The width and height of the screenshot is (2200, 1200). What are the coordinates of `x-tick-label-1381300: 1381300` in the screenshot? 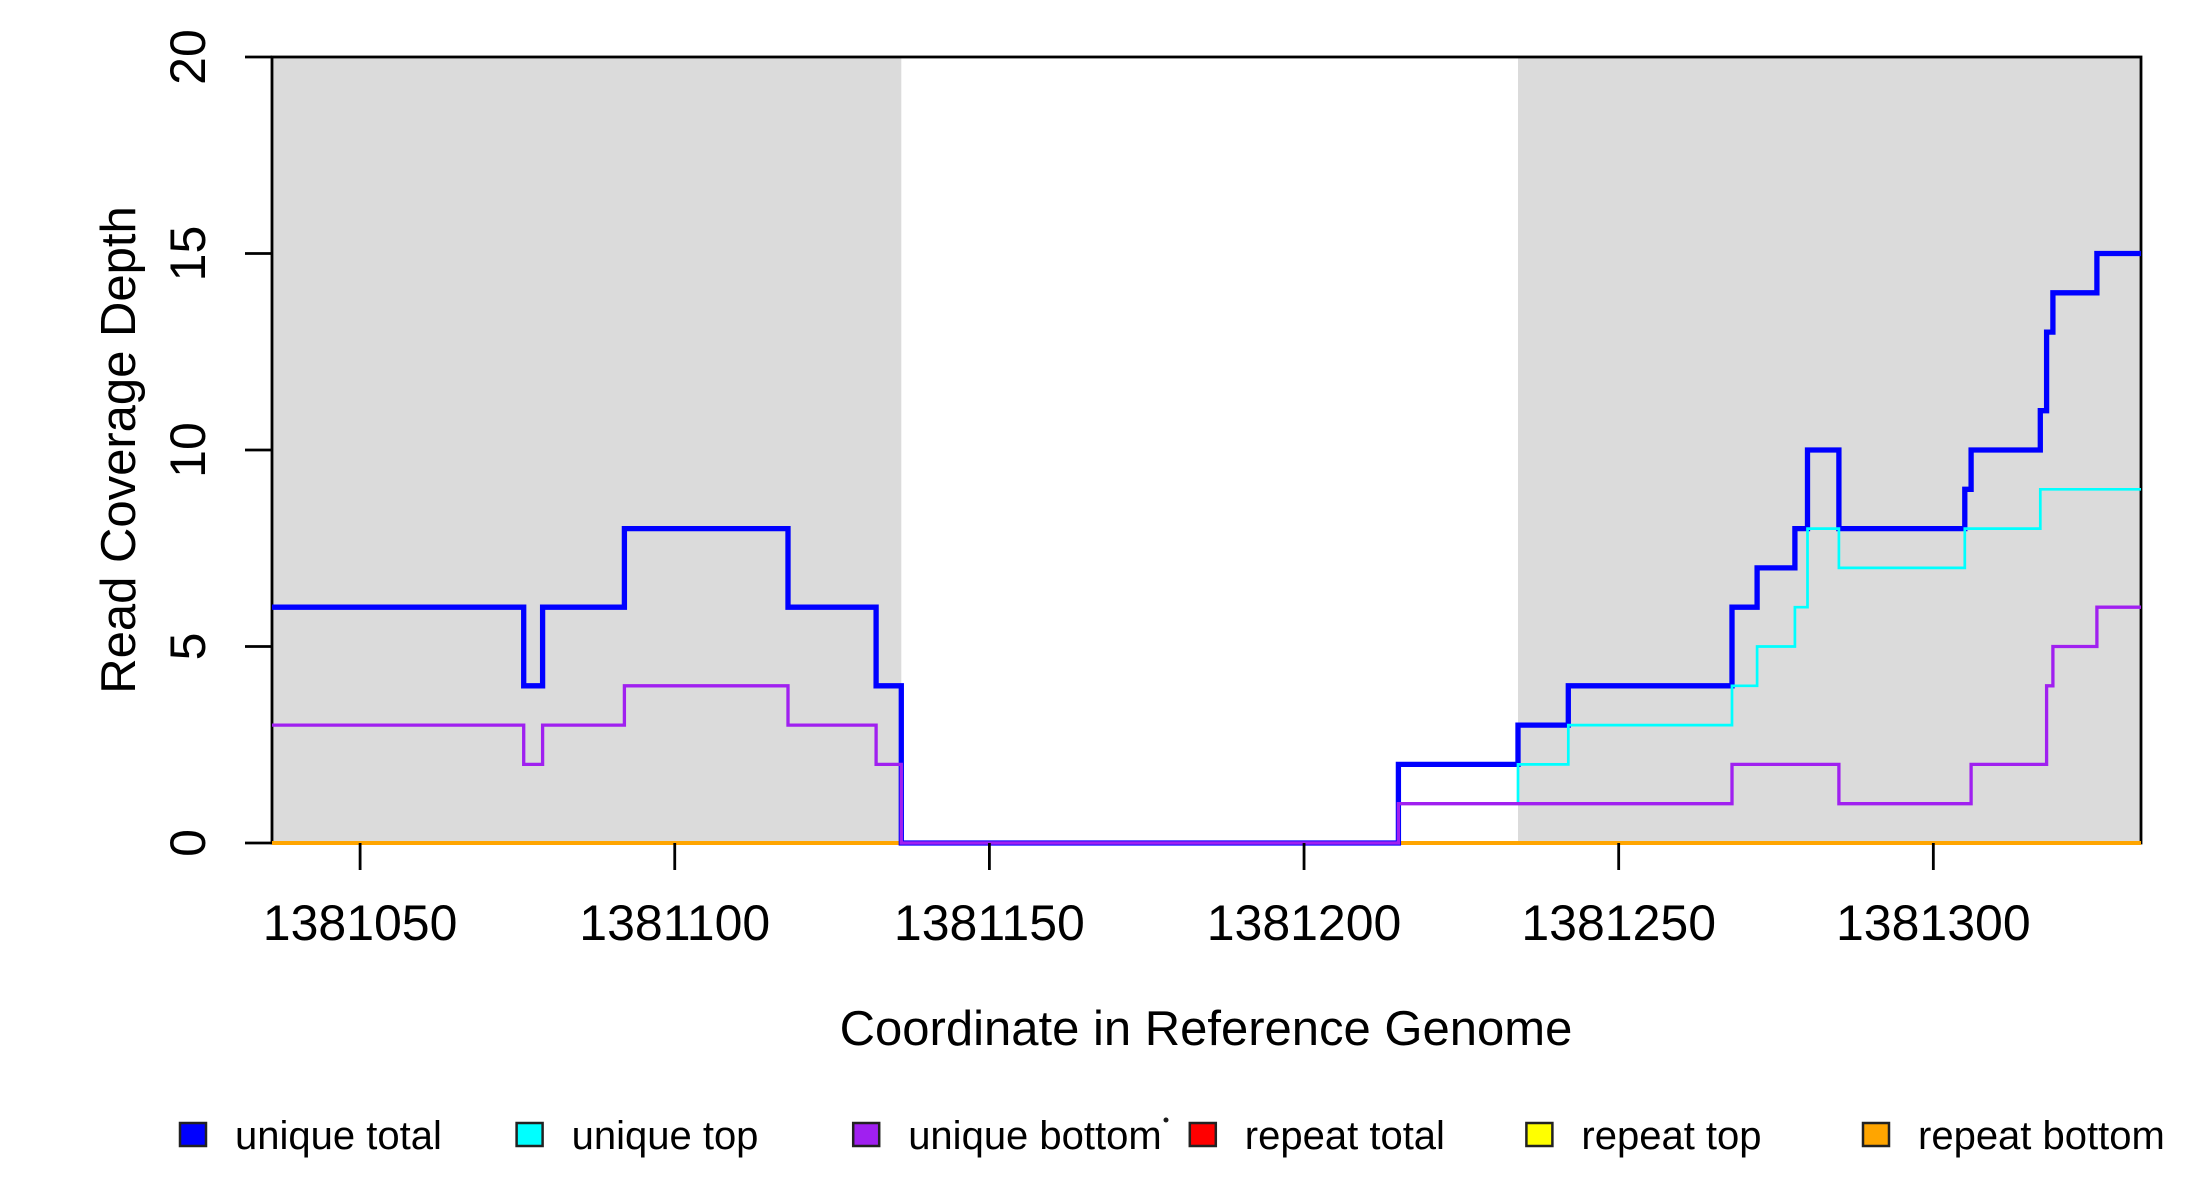 It's located at (1933, 923).